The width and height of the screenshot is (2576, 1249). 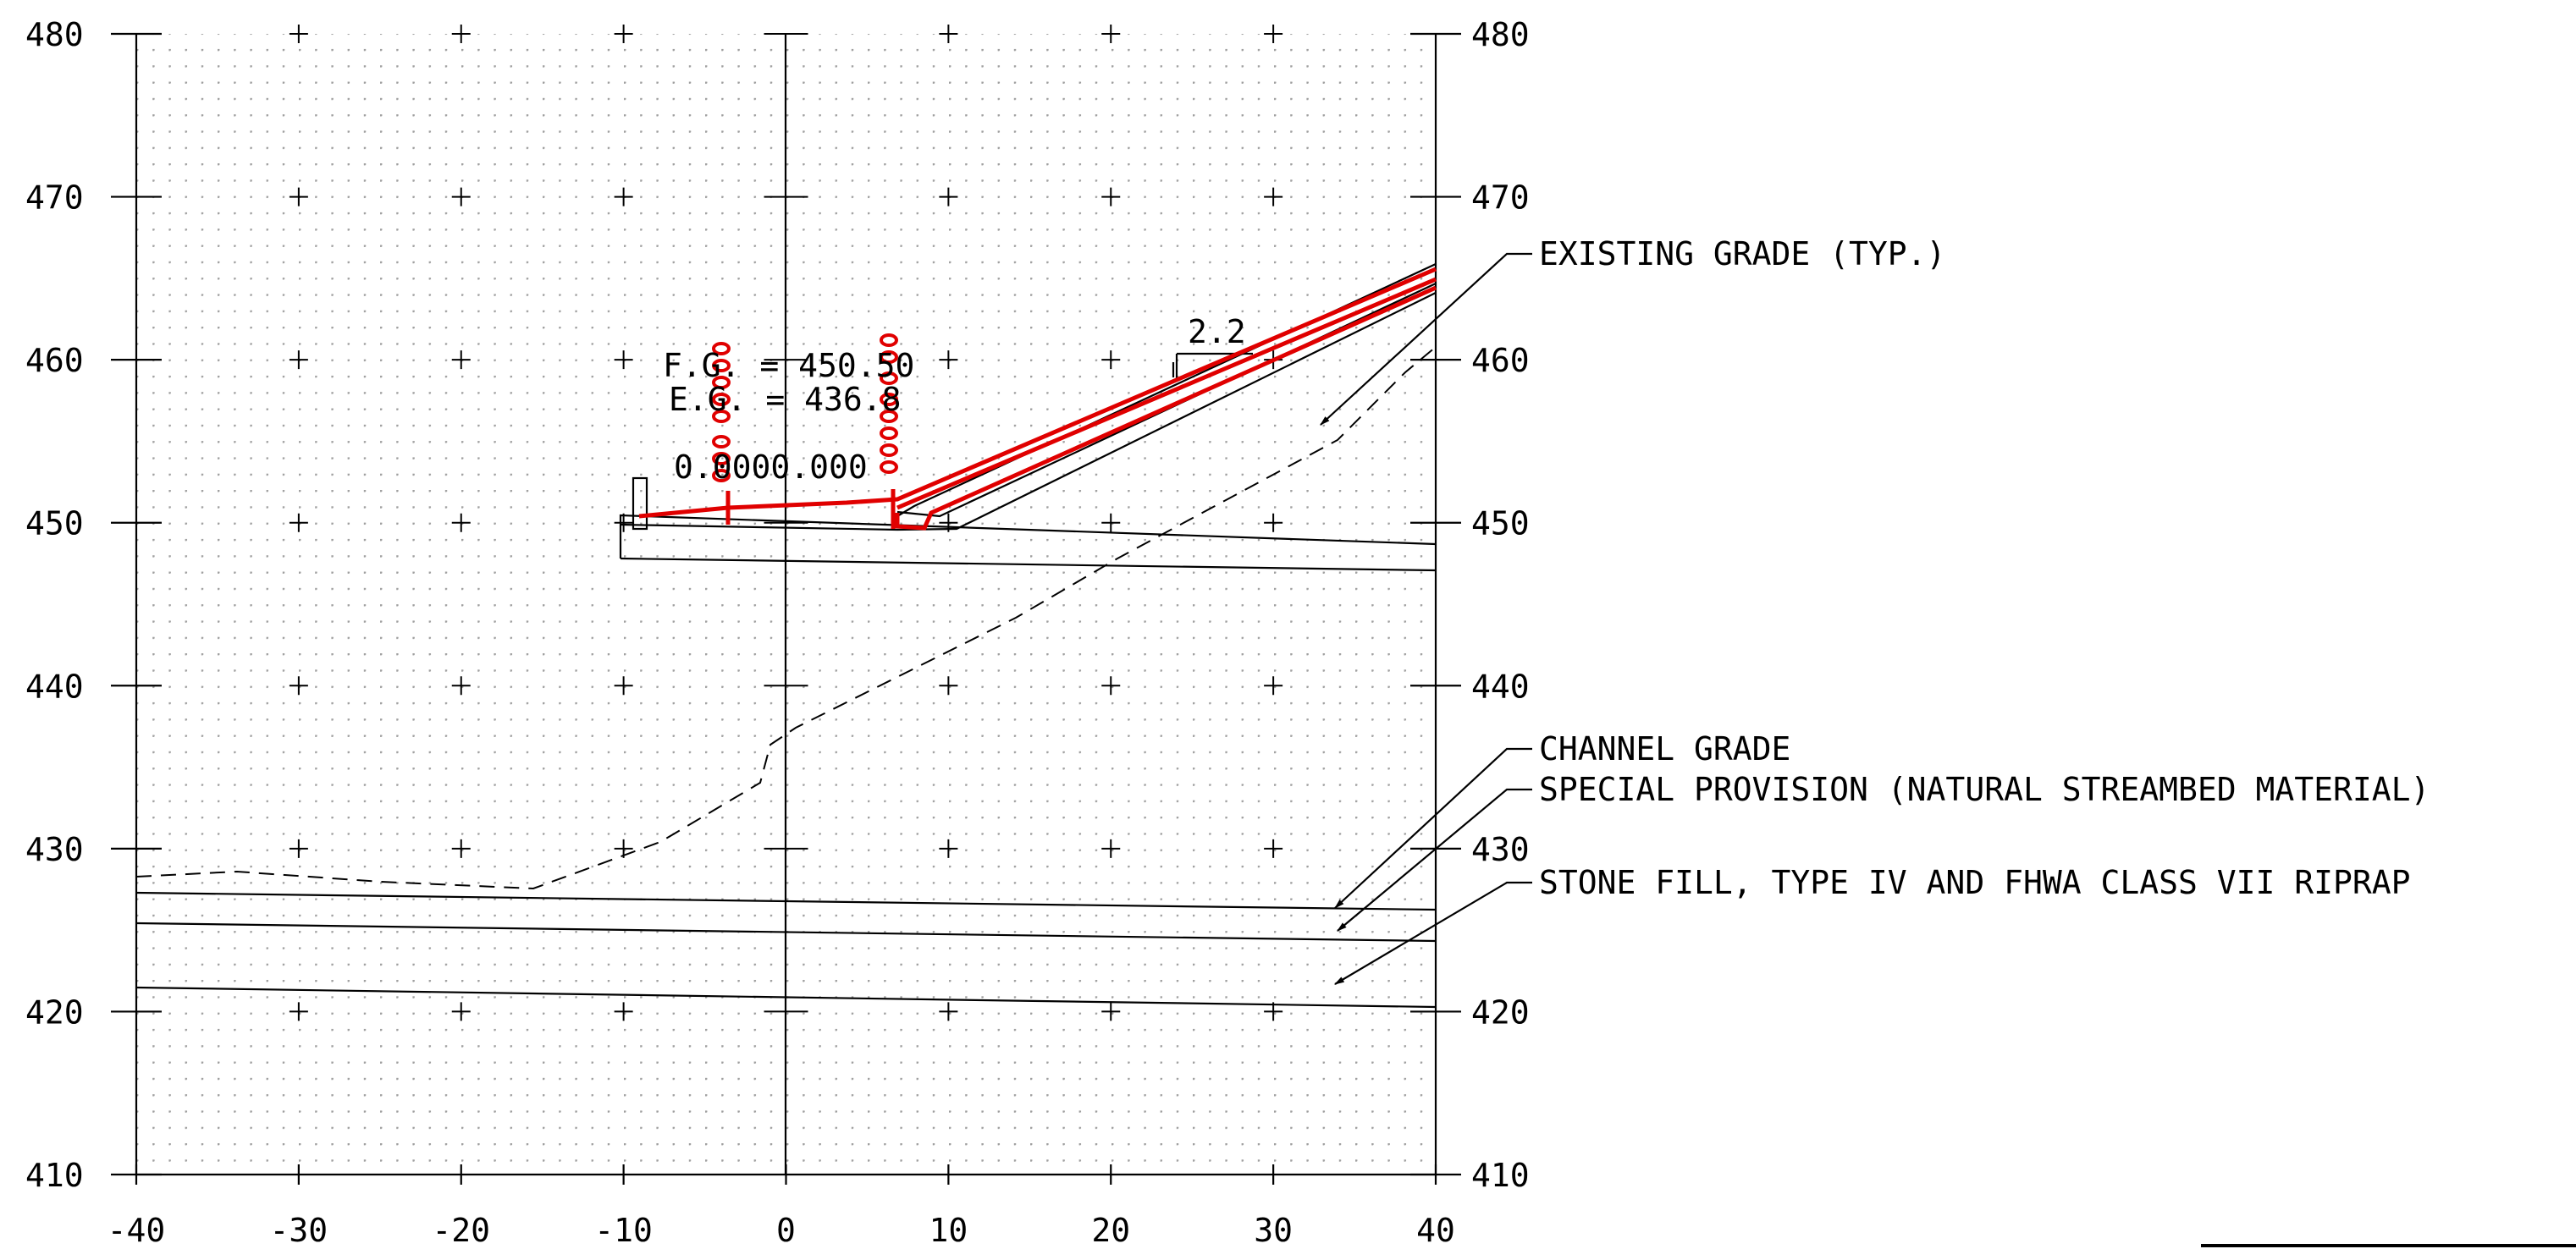 What do you see at coordinates (1111, 1231) in the screenshot?
I see `x-tick-label: 20` at bounding box center [1111, 1231].